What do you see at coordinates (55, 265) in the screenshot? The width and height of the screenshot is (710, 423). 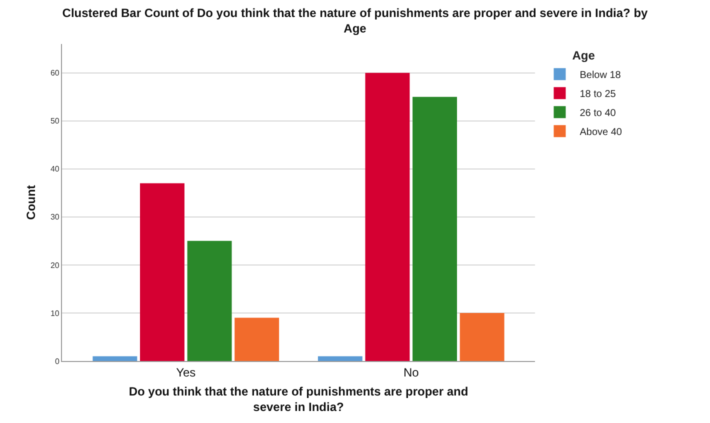 I see `y-tick-label: 20` at bounding box center [55, 265].